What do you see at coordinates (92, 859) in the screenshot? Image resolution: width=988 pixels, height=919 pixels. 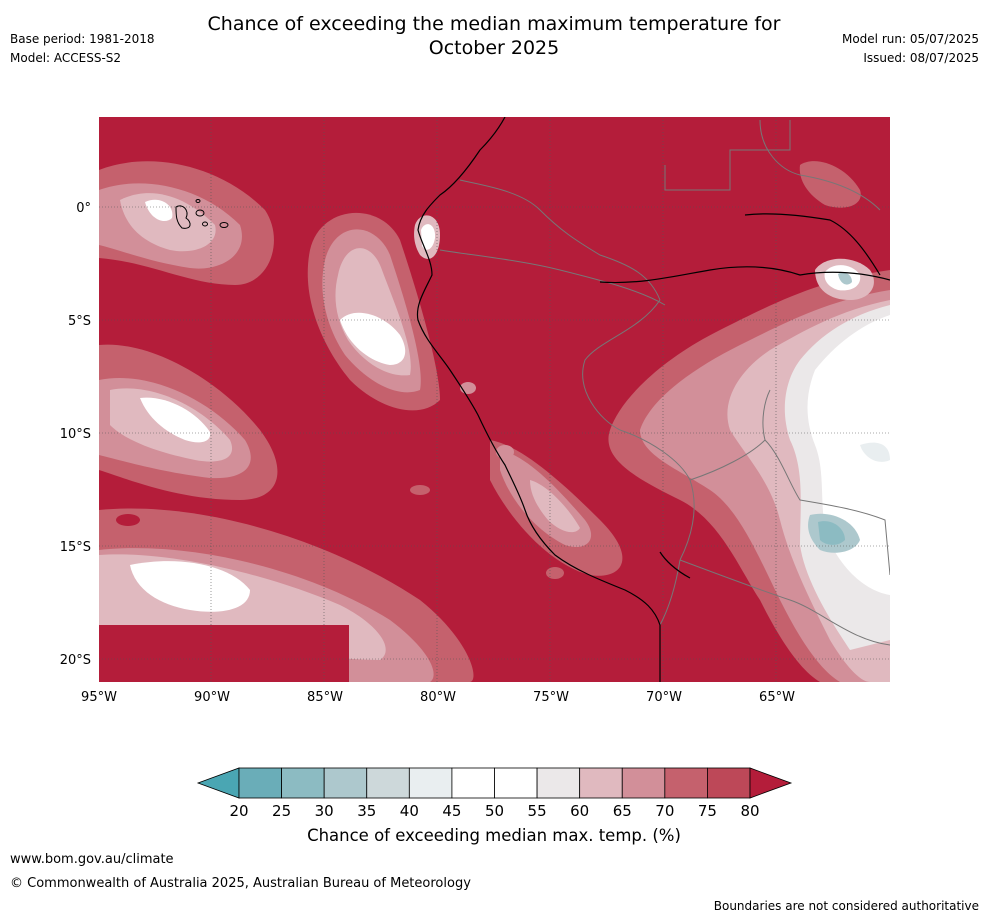 I see `source-url: www.bom.gov.au/climate` at bounding box center [92, 859].